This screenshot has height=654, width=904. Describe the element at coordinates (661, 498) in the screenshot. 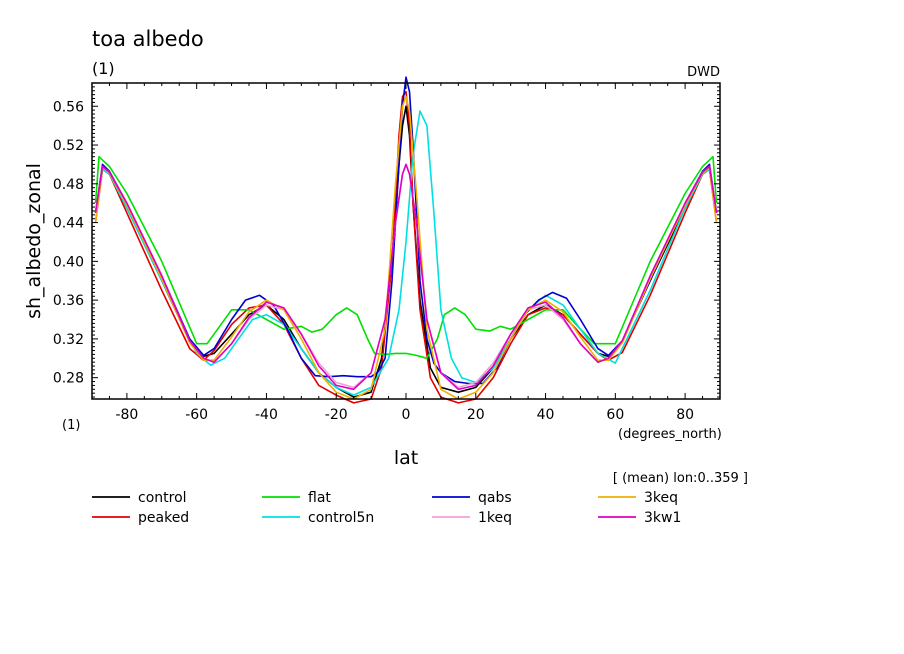

I see `legend-label-3keq: 3keq` at that location.